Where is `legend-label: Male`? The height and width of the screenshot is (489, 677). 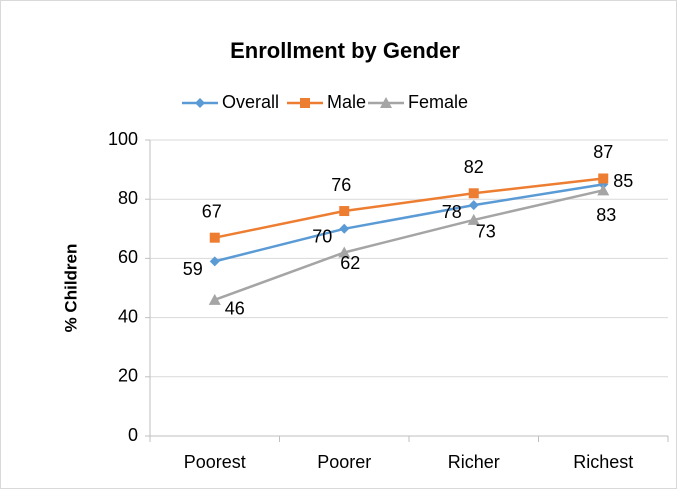
legend-label: Male is located at coordinates (346, 102).